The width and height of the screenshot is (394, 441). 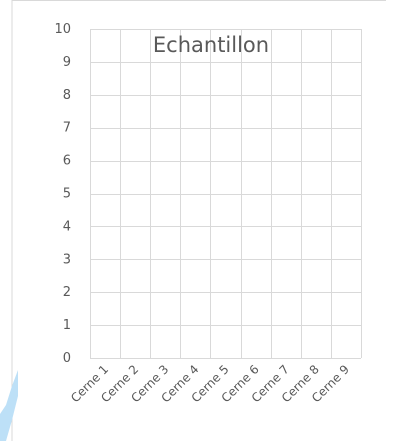 I want to click on y-tick-label: 6, so click(x=67, y=161).